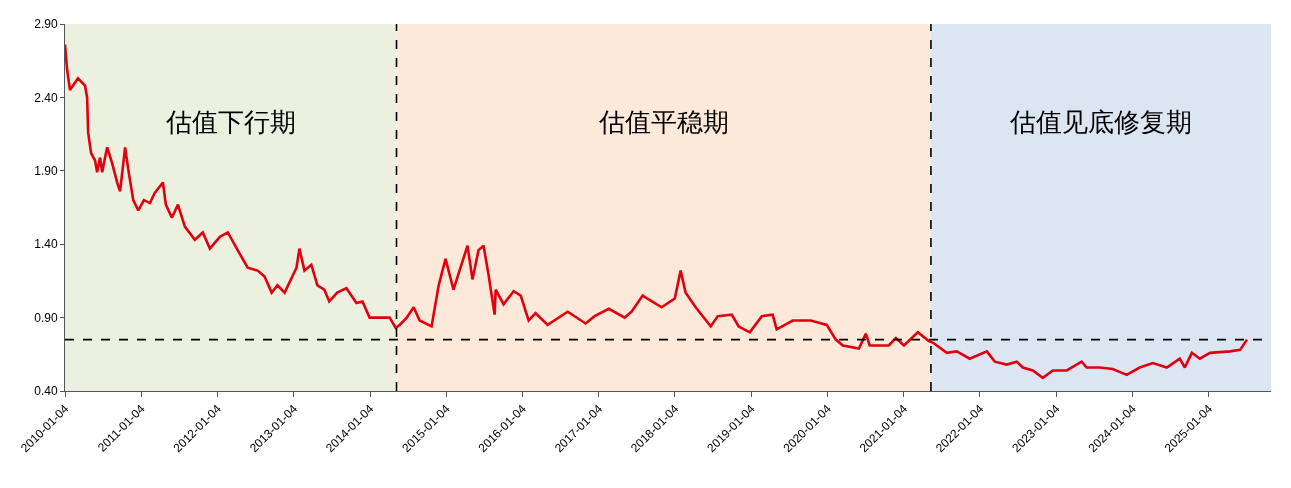  Describe the element at coordinates (230, 122) in the screenshot. I see `band-label: 估值下行期` at that location.